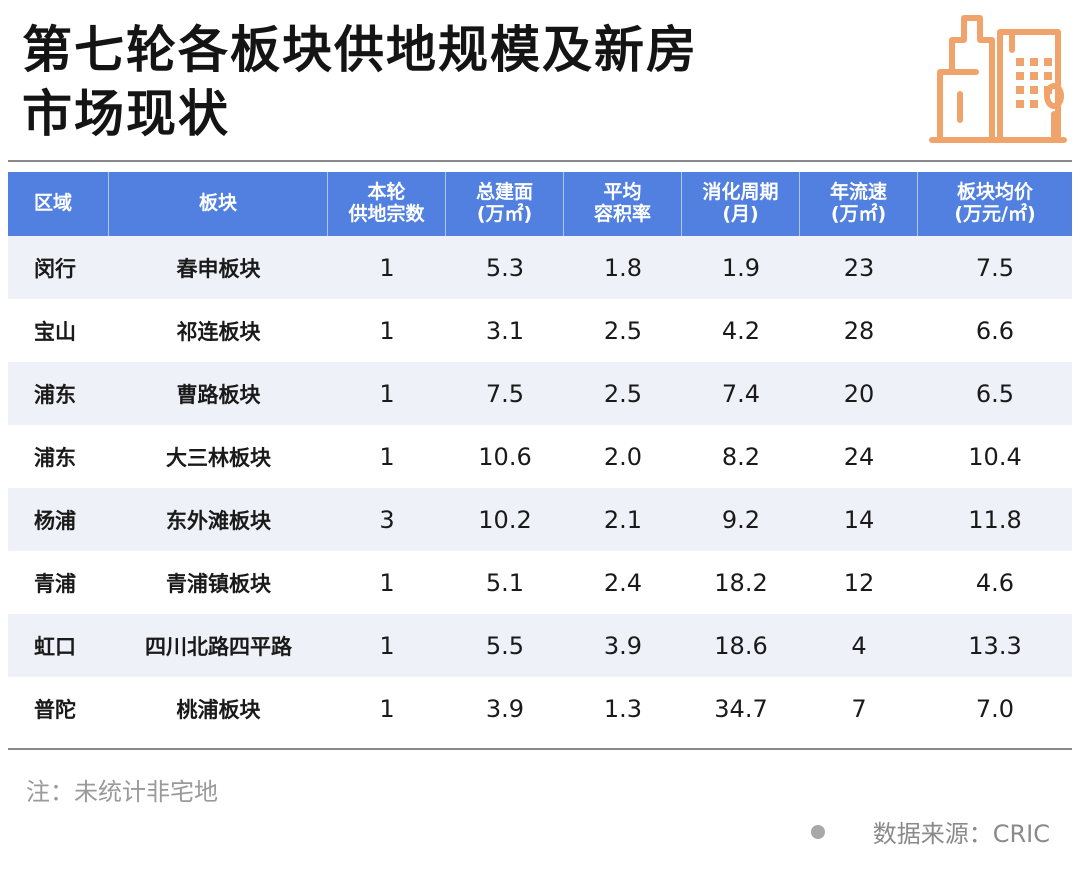 The image size is (1080, 888). Describe the element at coordinates (452, 82) in the screenshot. I see `page-title: 第七轮各板块供地规模及新房 市场现状` at that location.